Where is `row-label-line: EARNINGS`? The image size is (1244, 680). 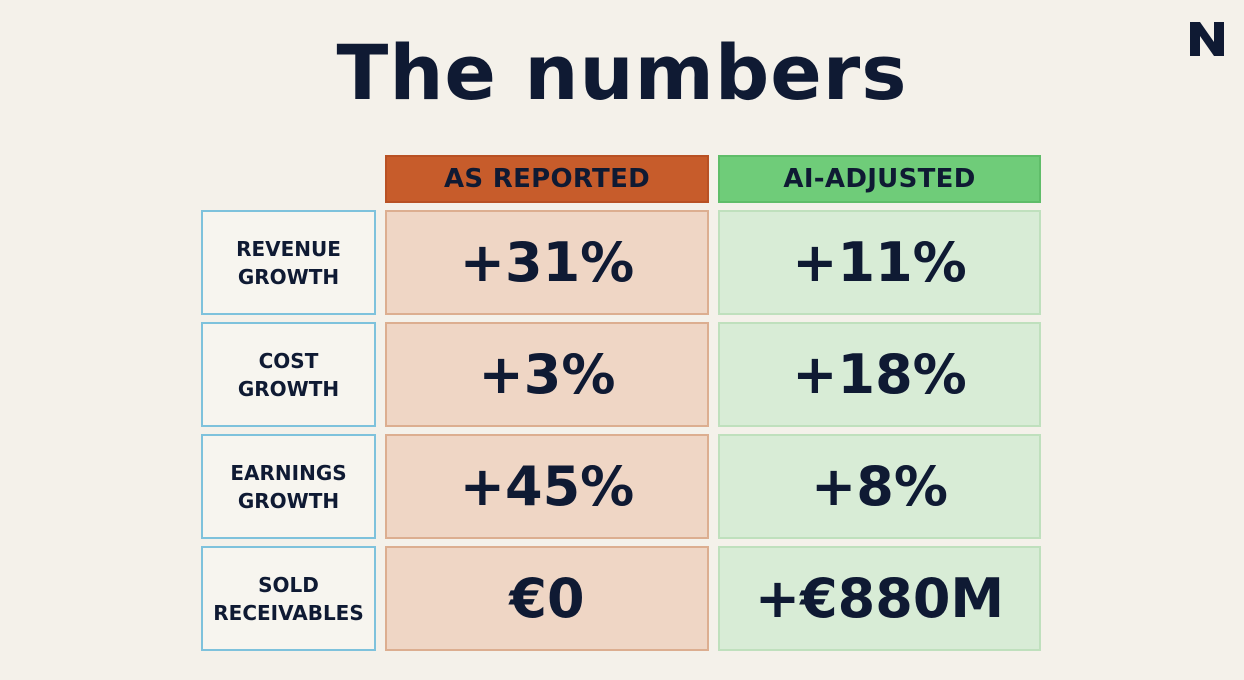 row-label-line: EARNINGS is located at coordinates (288, 472).